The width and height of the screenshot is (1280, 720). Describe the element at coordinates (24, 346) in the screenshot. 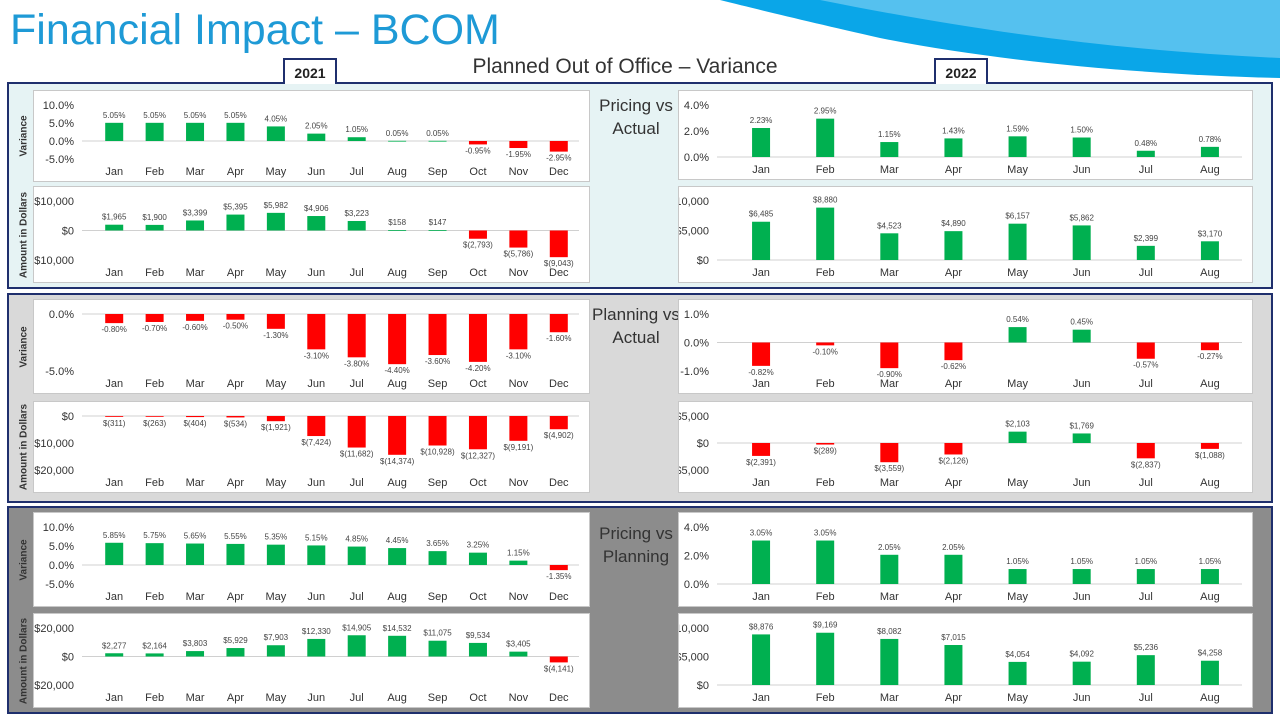

I see `y-axis-label: Variance` at that location.